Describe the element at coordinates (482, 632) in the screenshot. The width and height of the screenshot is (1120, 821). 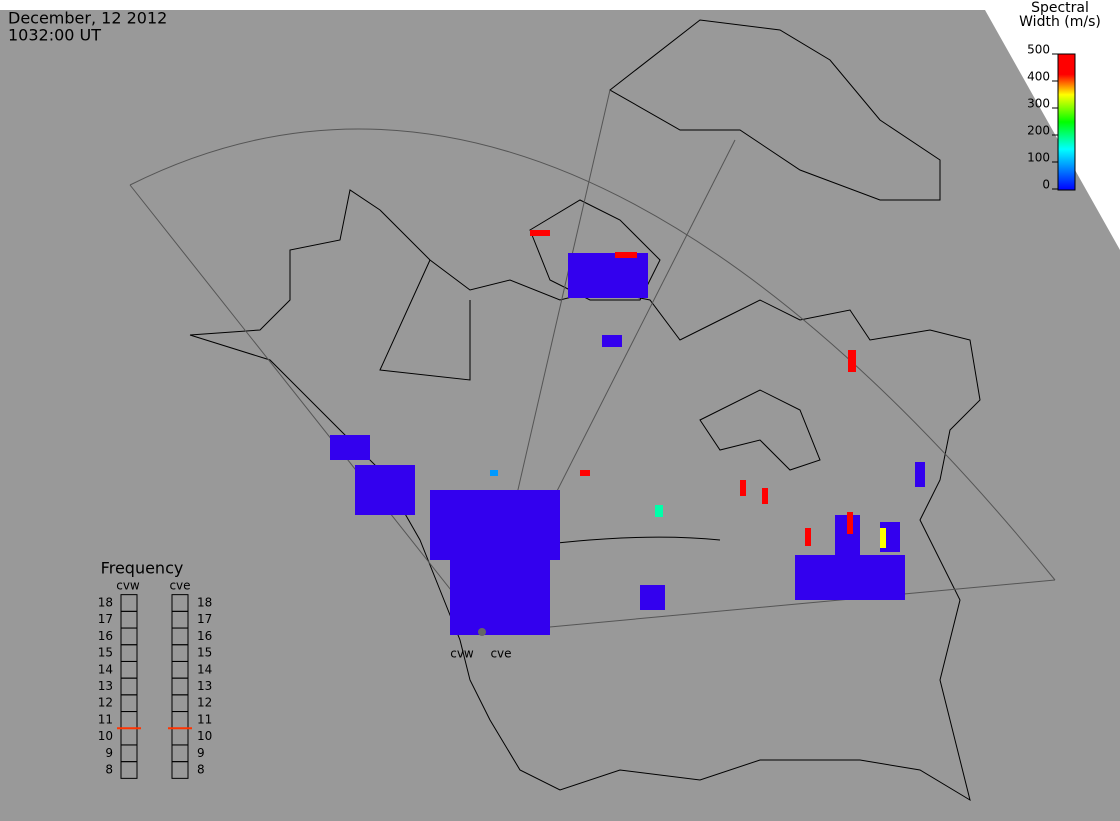
I see `station-dot` at that location.